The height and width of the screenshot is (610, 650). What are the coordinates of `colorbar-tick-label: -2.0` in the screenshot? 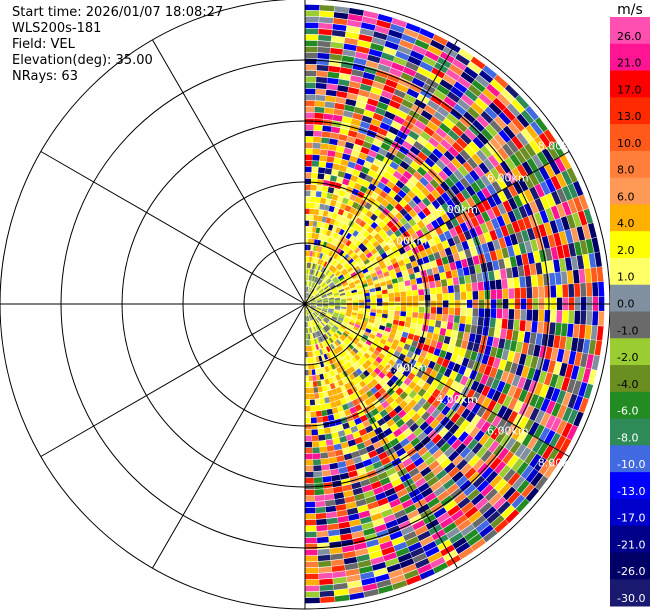 It's located at (627, 357).